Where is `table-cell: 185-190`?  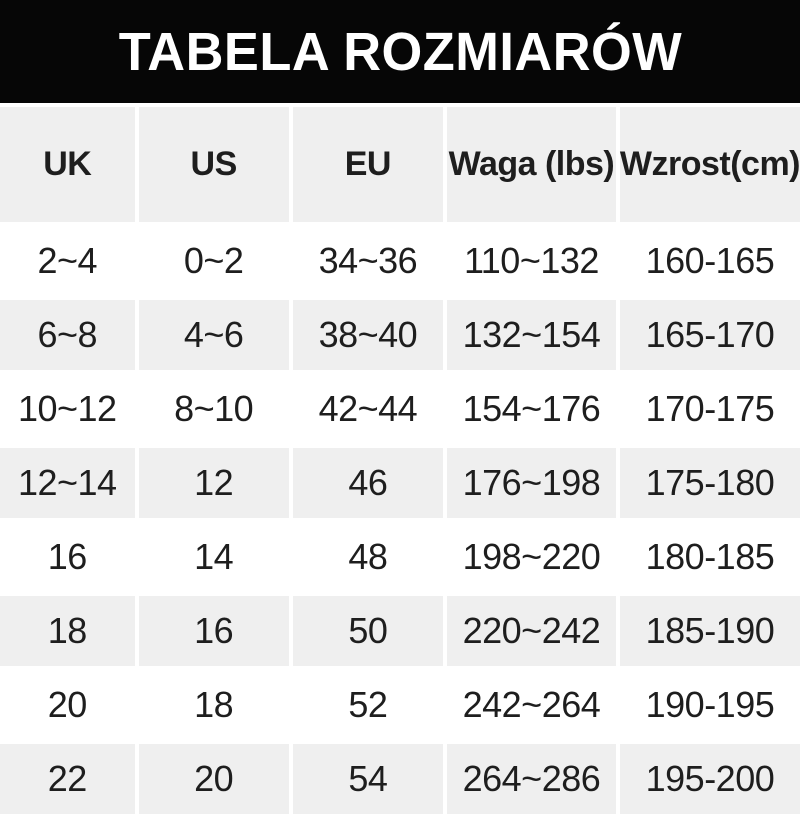
table-cell: 185-190 is located at coordinates (709, 631).